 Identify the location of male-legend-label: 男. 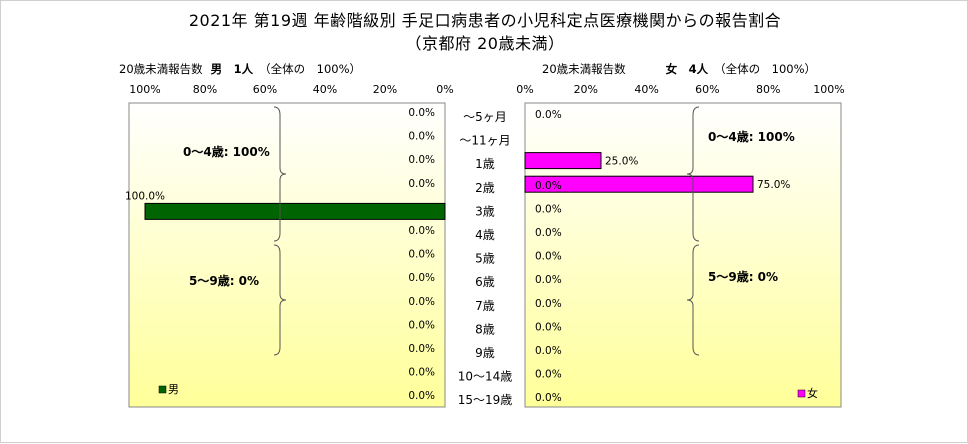
(173, 389).